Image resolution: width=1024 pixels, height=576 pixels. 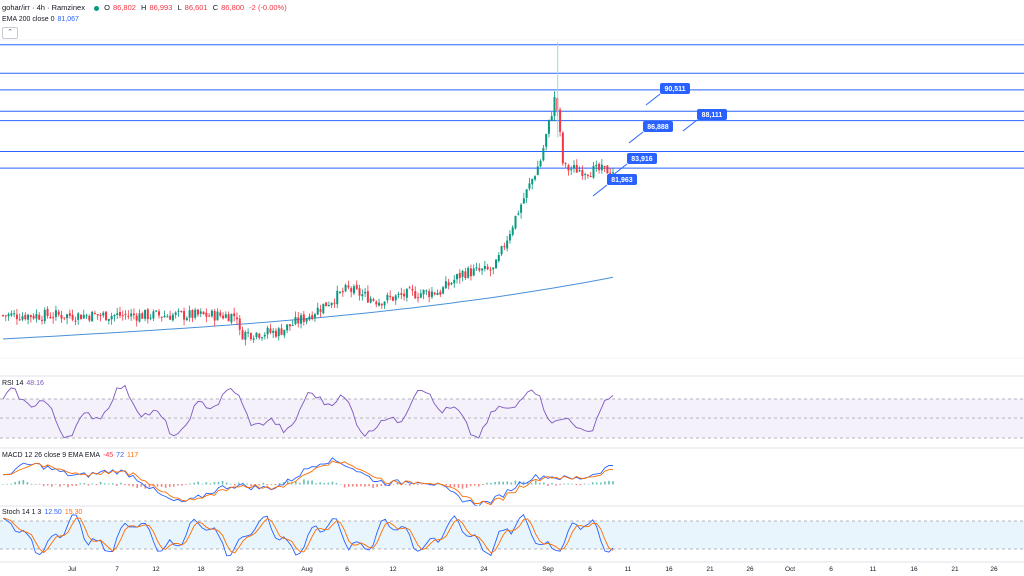 I want to click on stoch-legend: Stoch 14 1 3 12.50 15.30, so click(x=43, y=512).